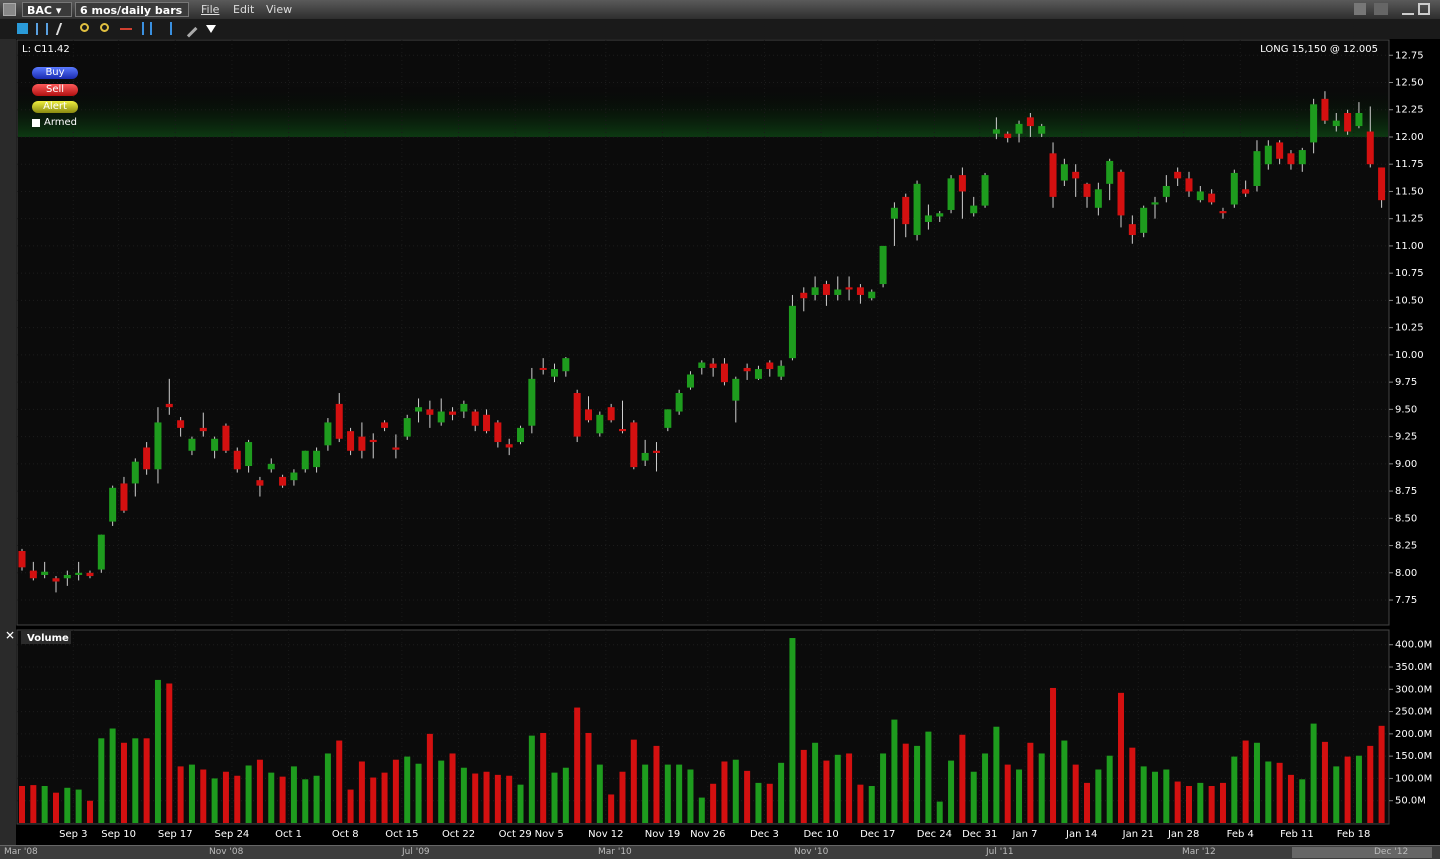 The height and width of the screenshot is (859, 1440). What do you see at coordinates (1362, 852) in the screenshot?
I see `scroll-thumb` at bounding box center [1362, 852].